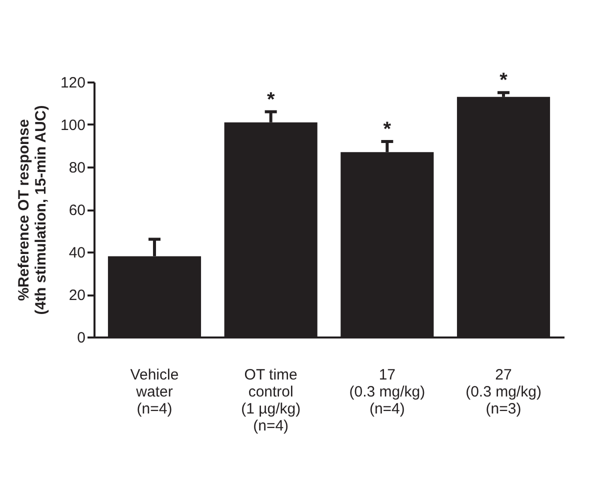  Describe the element at coordinates (73, 125) in the screenshot. I see `y-tick-label: 100` at that location.